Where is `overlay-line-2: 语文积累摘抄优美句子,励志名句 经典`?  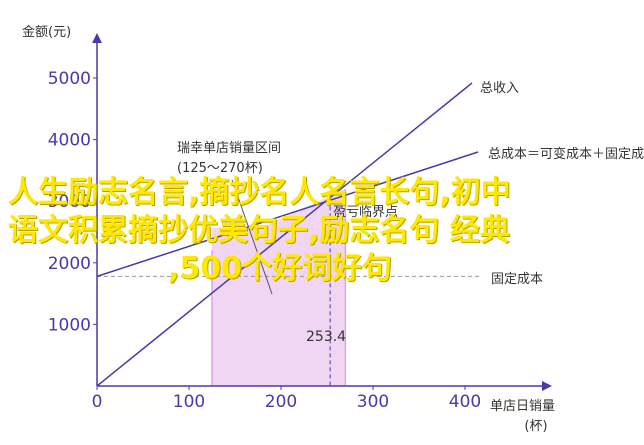 overlay-line-2: 语文积累摘抄优美句子,励志名句 经典 is located at coordinates (259, 230).